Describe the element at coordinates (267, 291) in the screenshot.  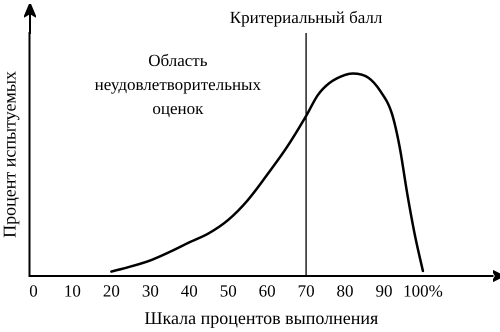
I see `x-tick-label: 60` at that location.